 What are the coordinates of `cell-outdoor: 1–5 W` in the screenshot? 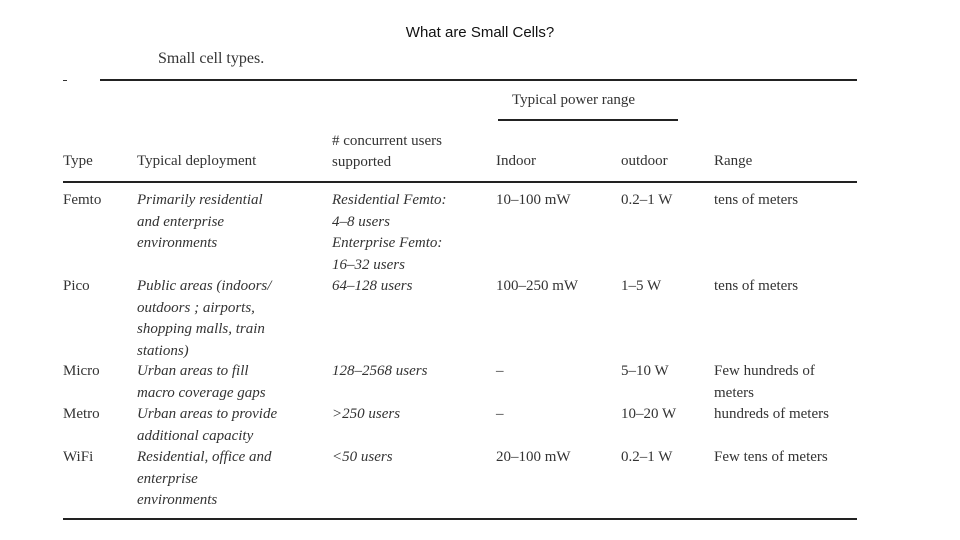 It's located at (641, 286).